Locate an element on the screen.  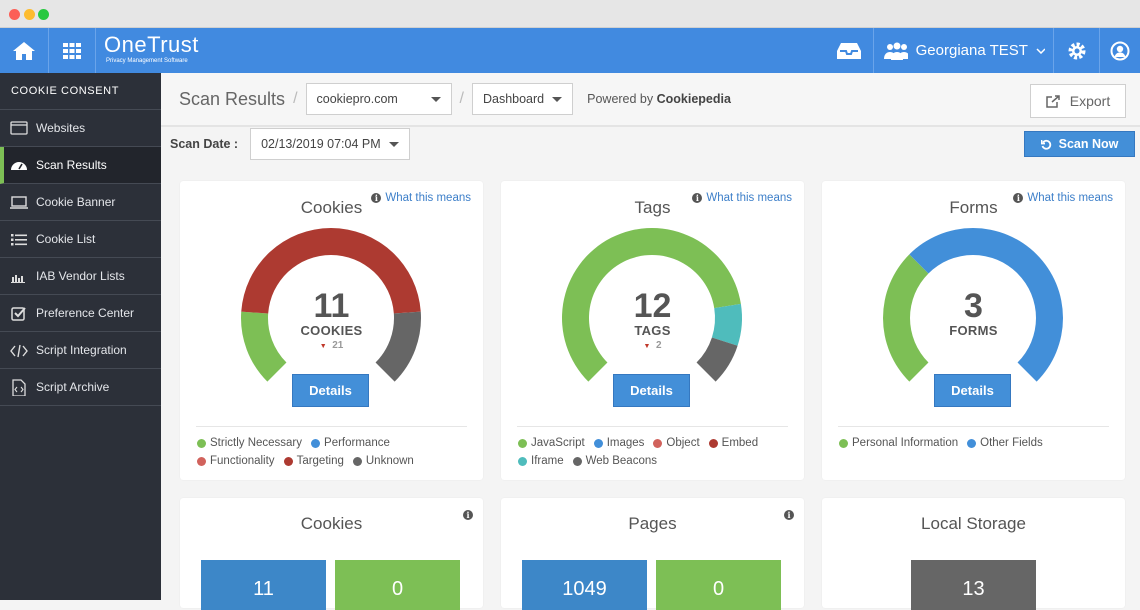
gauge-delta: ▼ 21 is located at coordinates (331, 346).